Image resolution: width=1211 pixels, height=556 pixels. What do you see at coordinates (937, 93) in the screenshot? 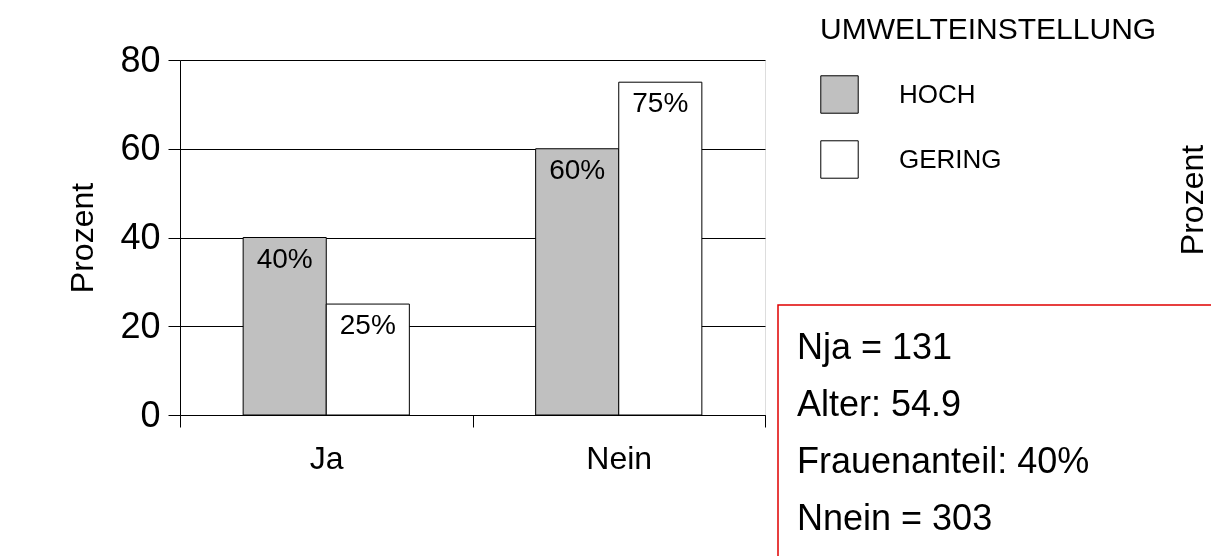
I see `legend-label: HOCH` at bounding box center [937, 93].